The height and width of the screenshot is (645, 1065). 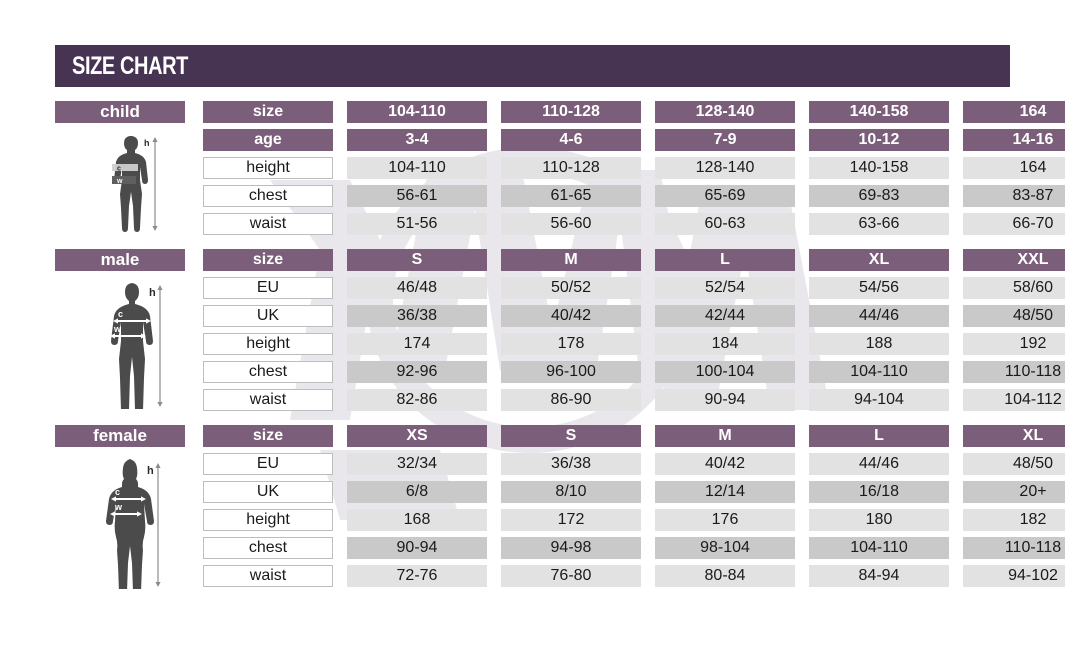 I want to click on data-value: 104-110, so click(x=879, y=372).